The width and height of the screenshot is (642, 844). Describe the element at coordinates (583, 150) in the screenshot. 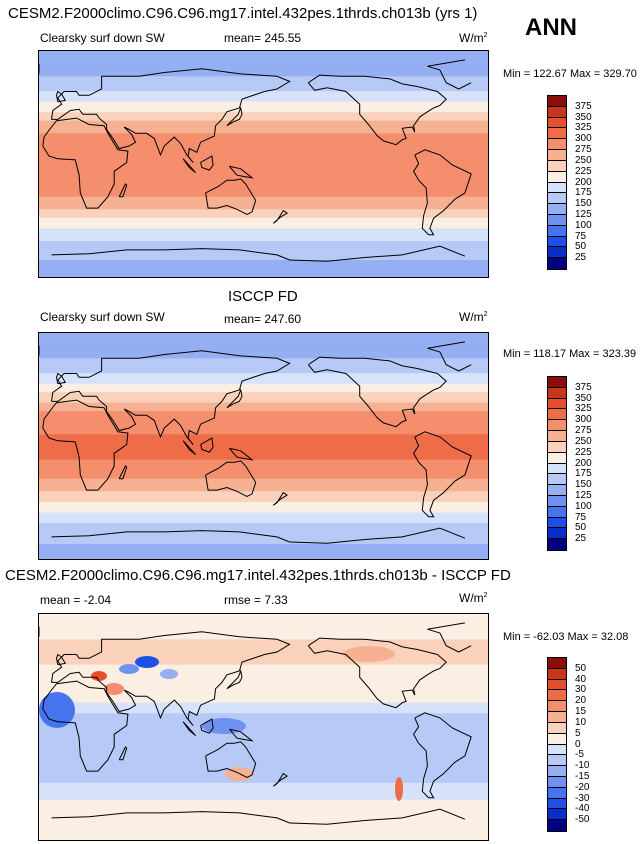

I see `colorbar-tick-label: 275` at that location.